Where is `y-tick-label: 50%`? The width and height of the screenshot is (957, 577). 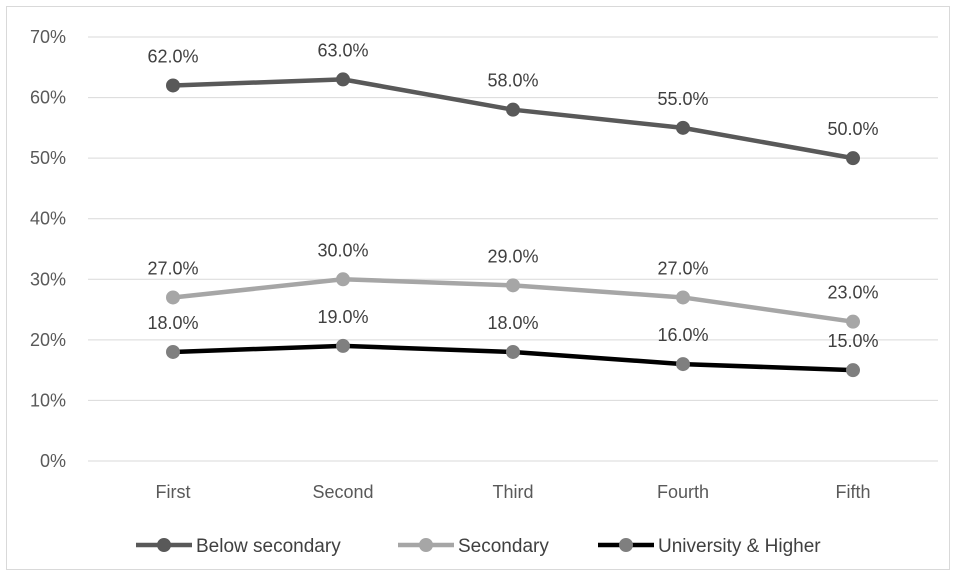 y-tick-label: 50% is located at coordinates (48, 158).